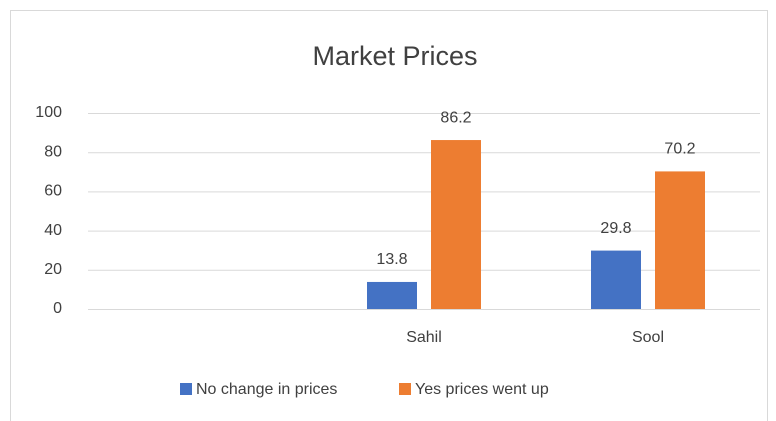 This screenshot has width=776, height=421. I want to click on legend-label: No change in prices, so click(266, 389).